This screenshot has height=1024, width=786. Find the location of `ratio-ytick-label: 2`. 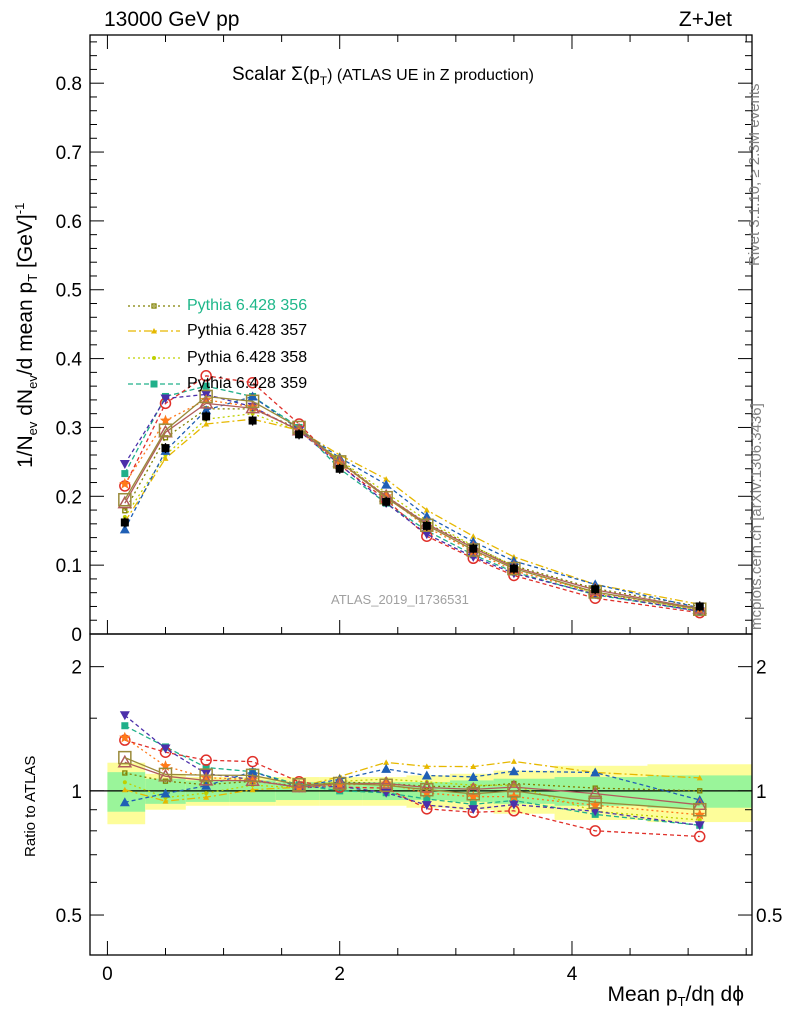

ratio-ytick-label: 2 is located at coordinates (76, 668).